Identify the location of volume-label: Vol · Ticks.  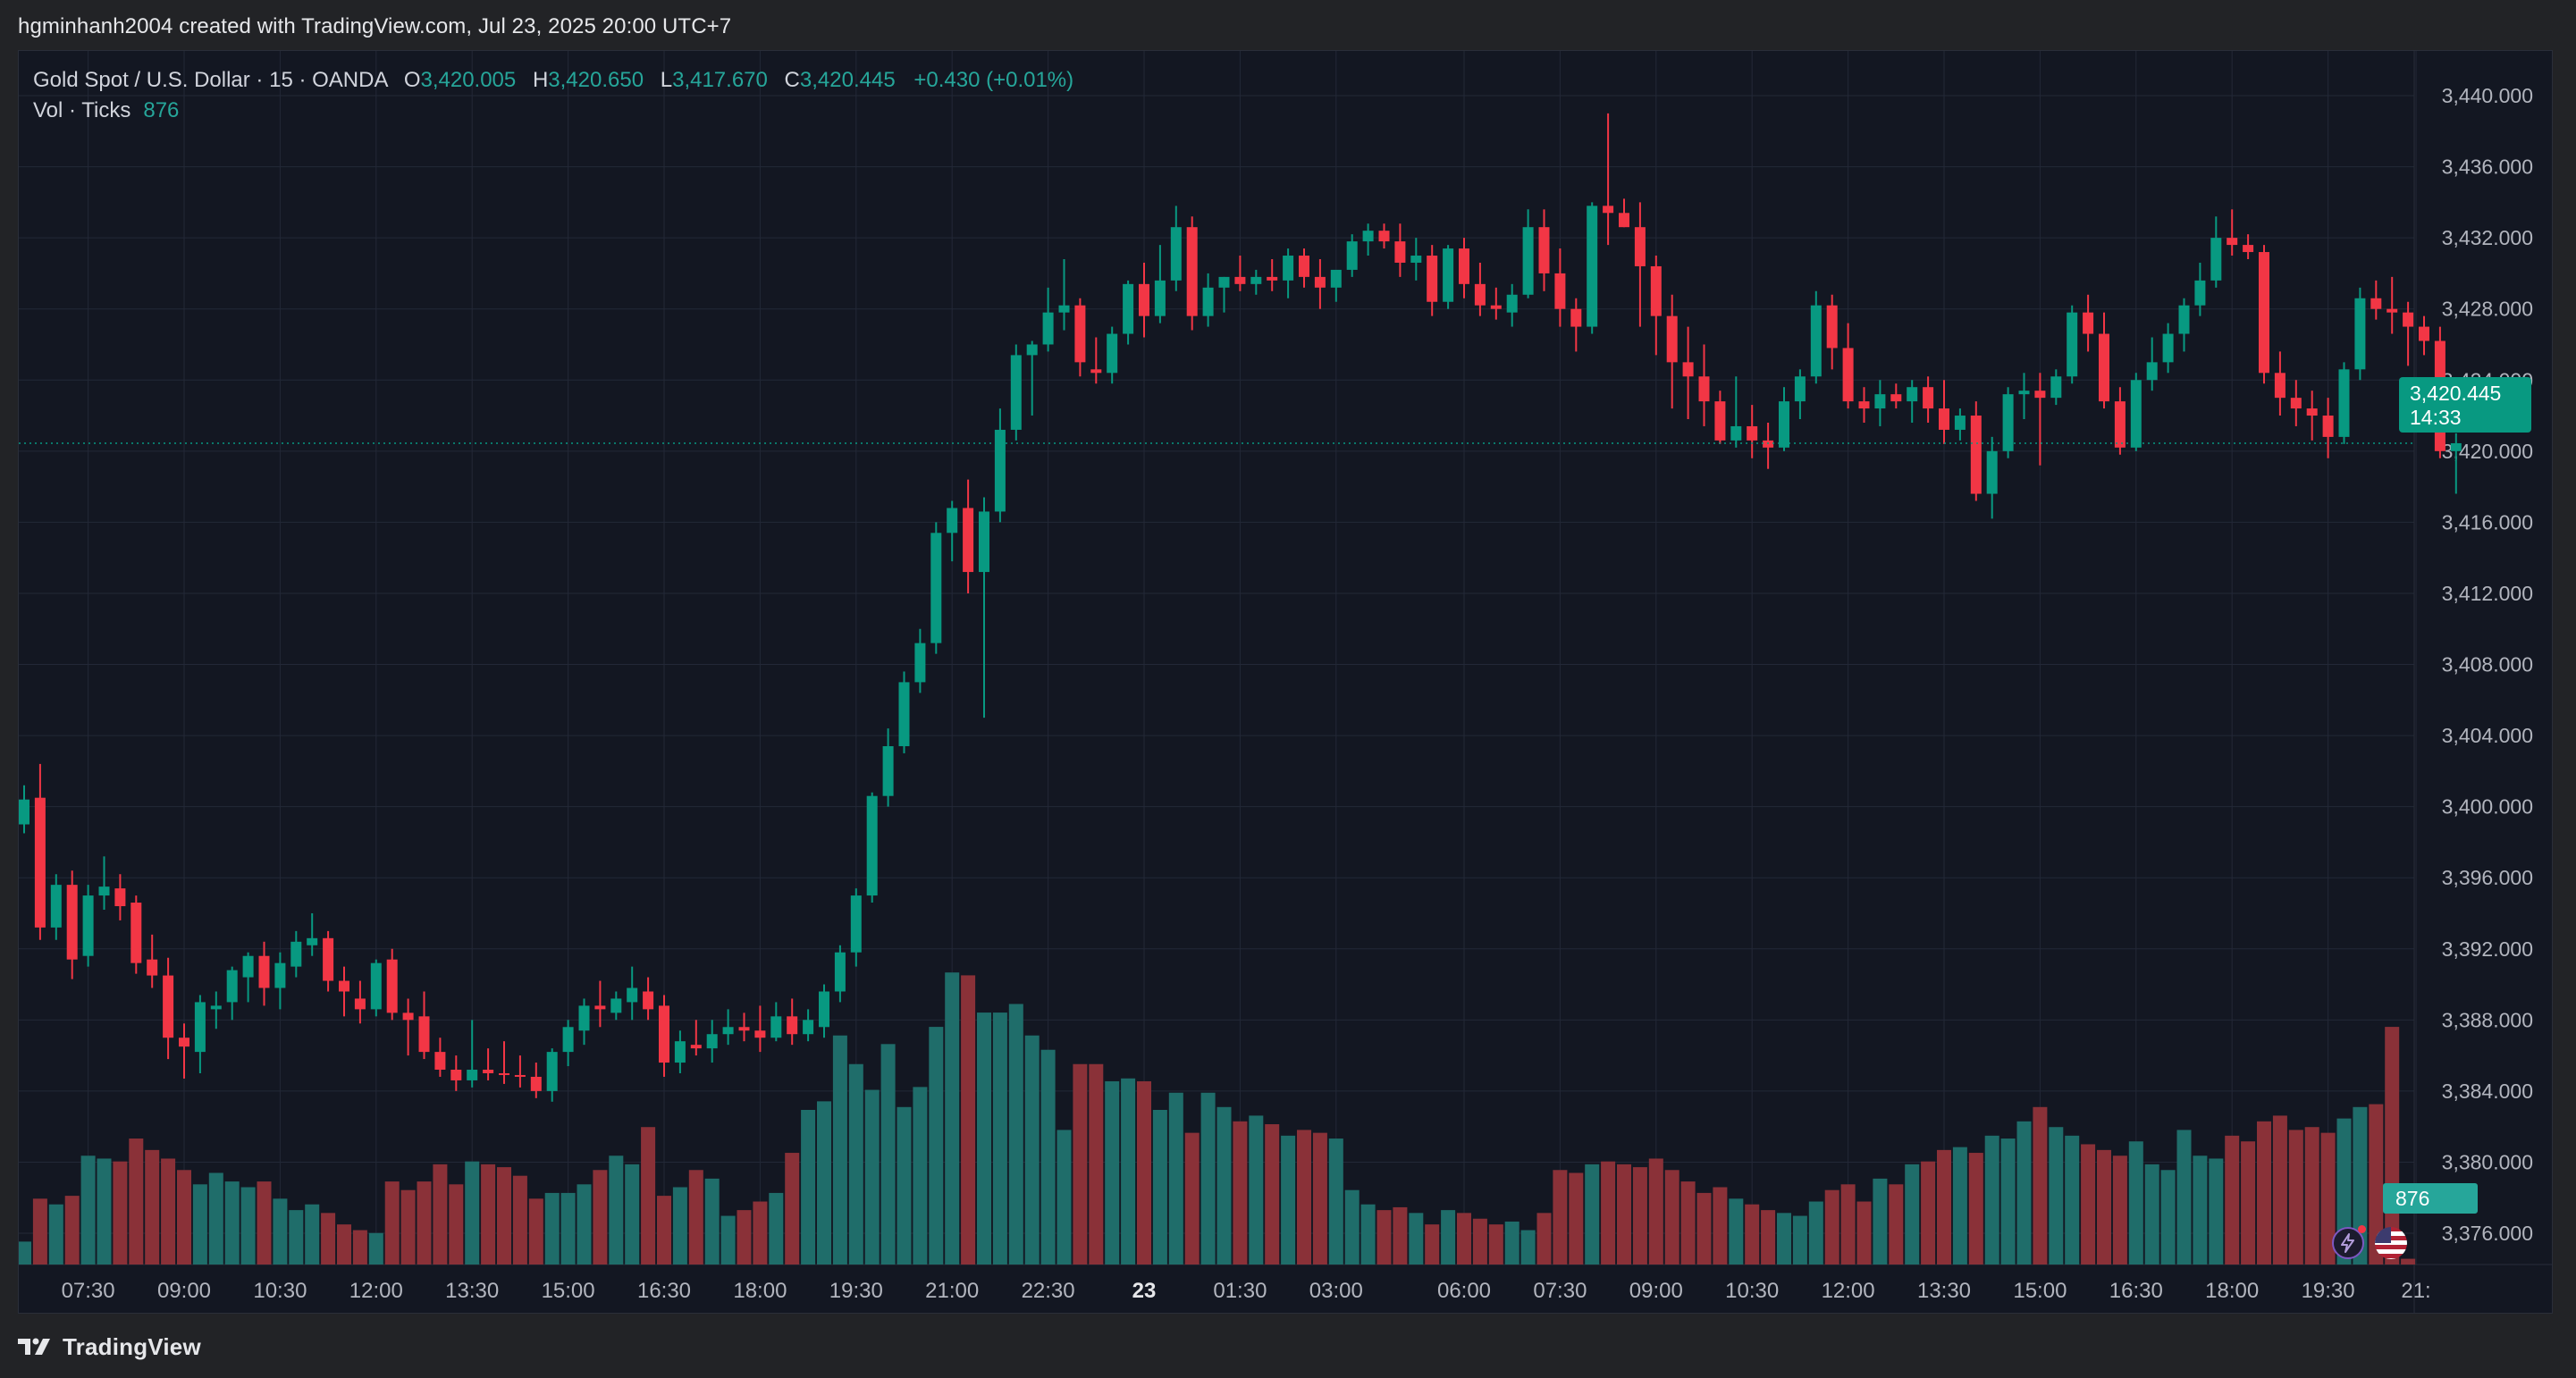
(82, 110).